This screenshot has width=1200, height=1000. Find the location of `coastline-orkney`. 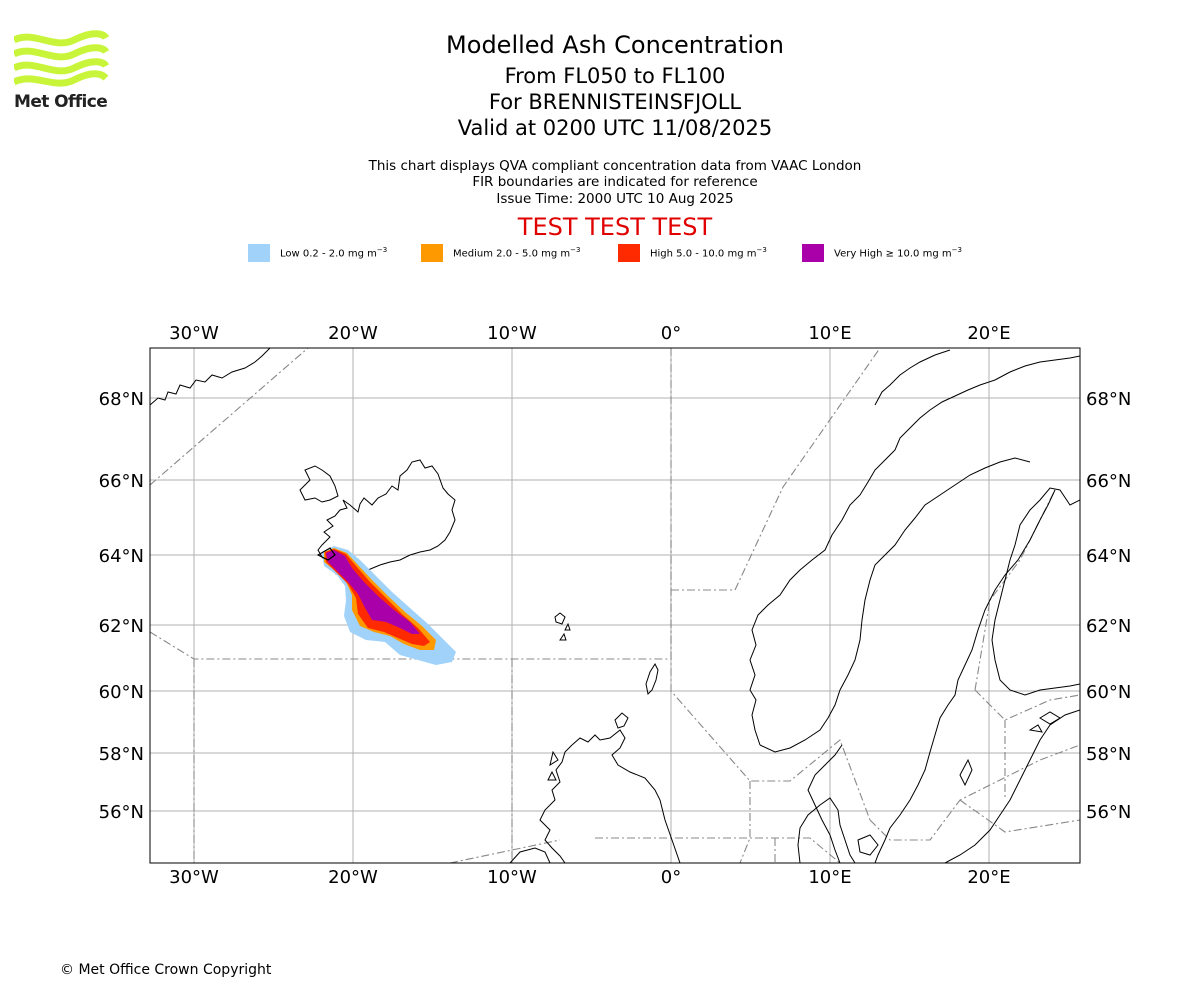

coastline-orkney is located at coordinates (621, 720).